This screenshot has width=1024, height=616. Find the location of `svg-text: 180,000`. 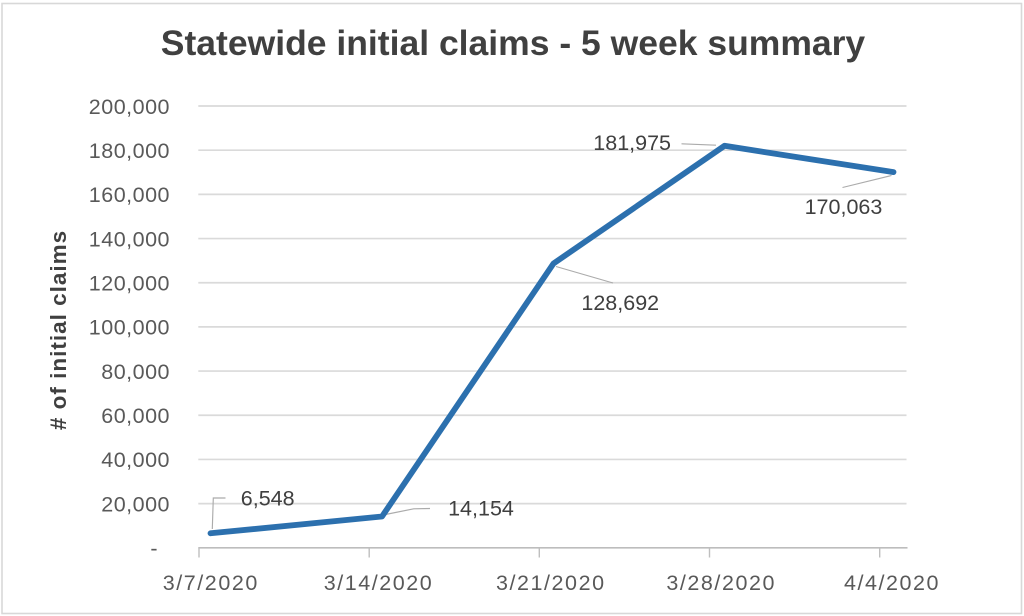

svg-text: 180,000 is located at coordinates (129, 151).